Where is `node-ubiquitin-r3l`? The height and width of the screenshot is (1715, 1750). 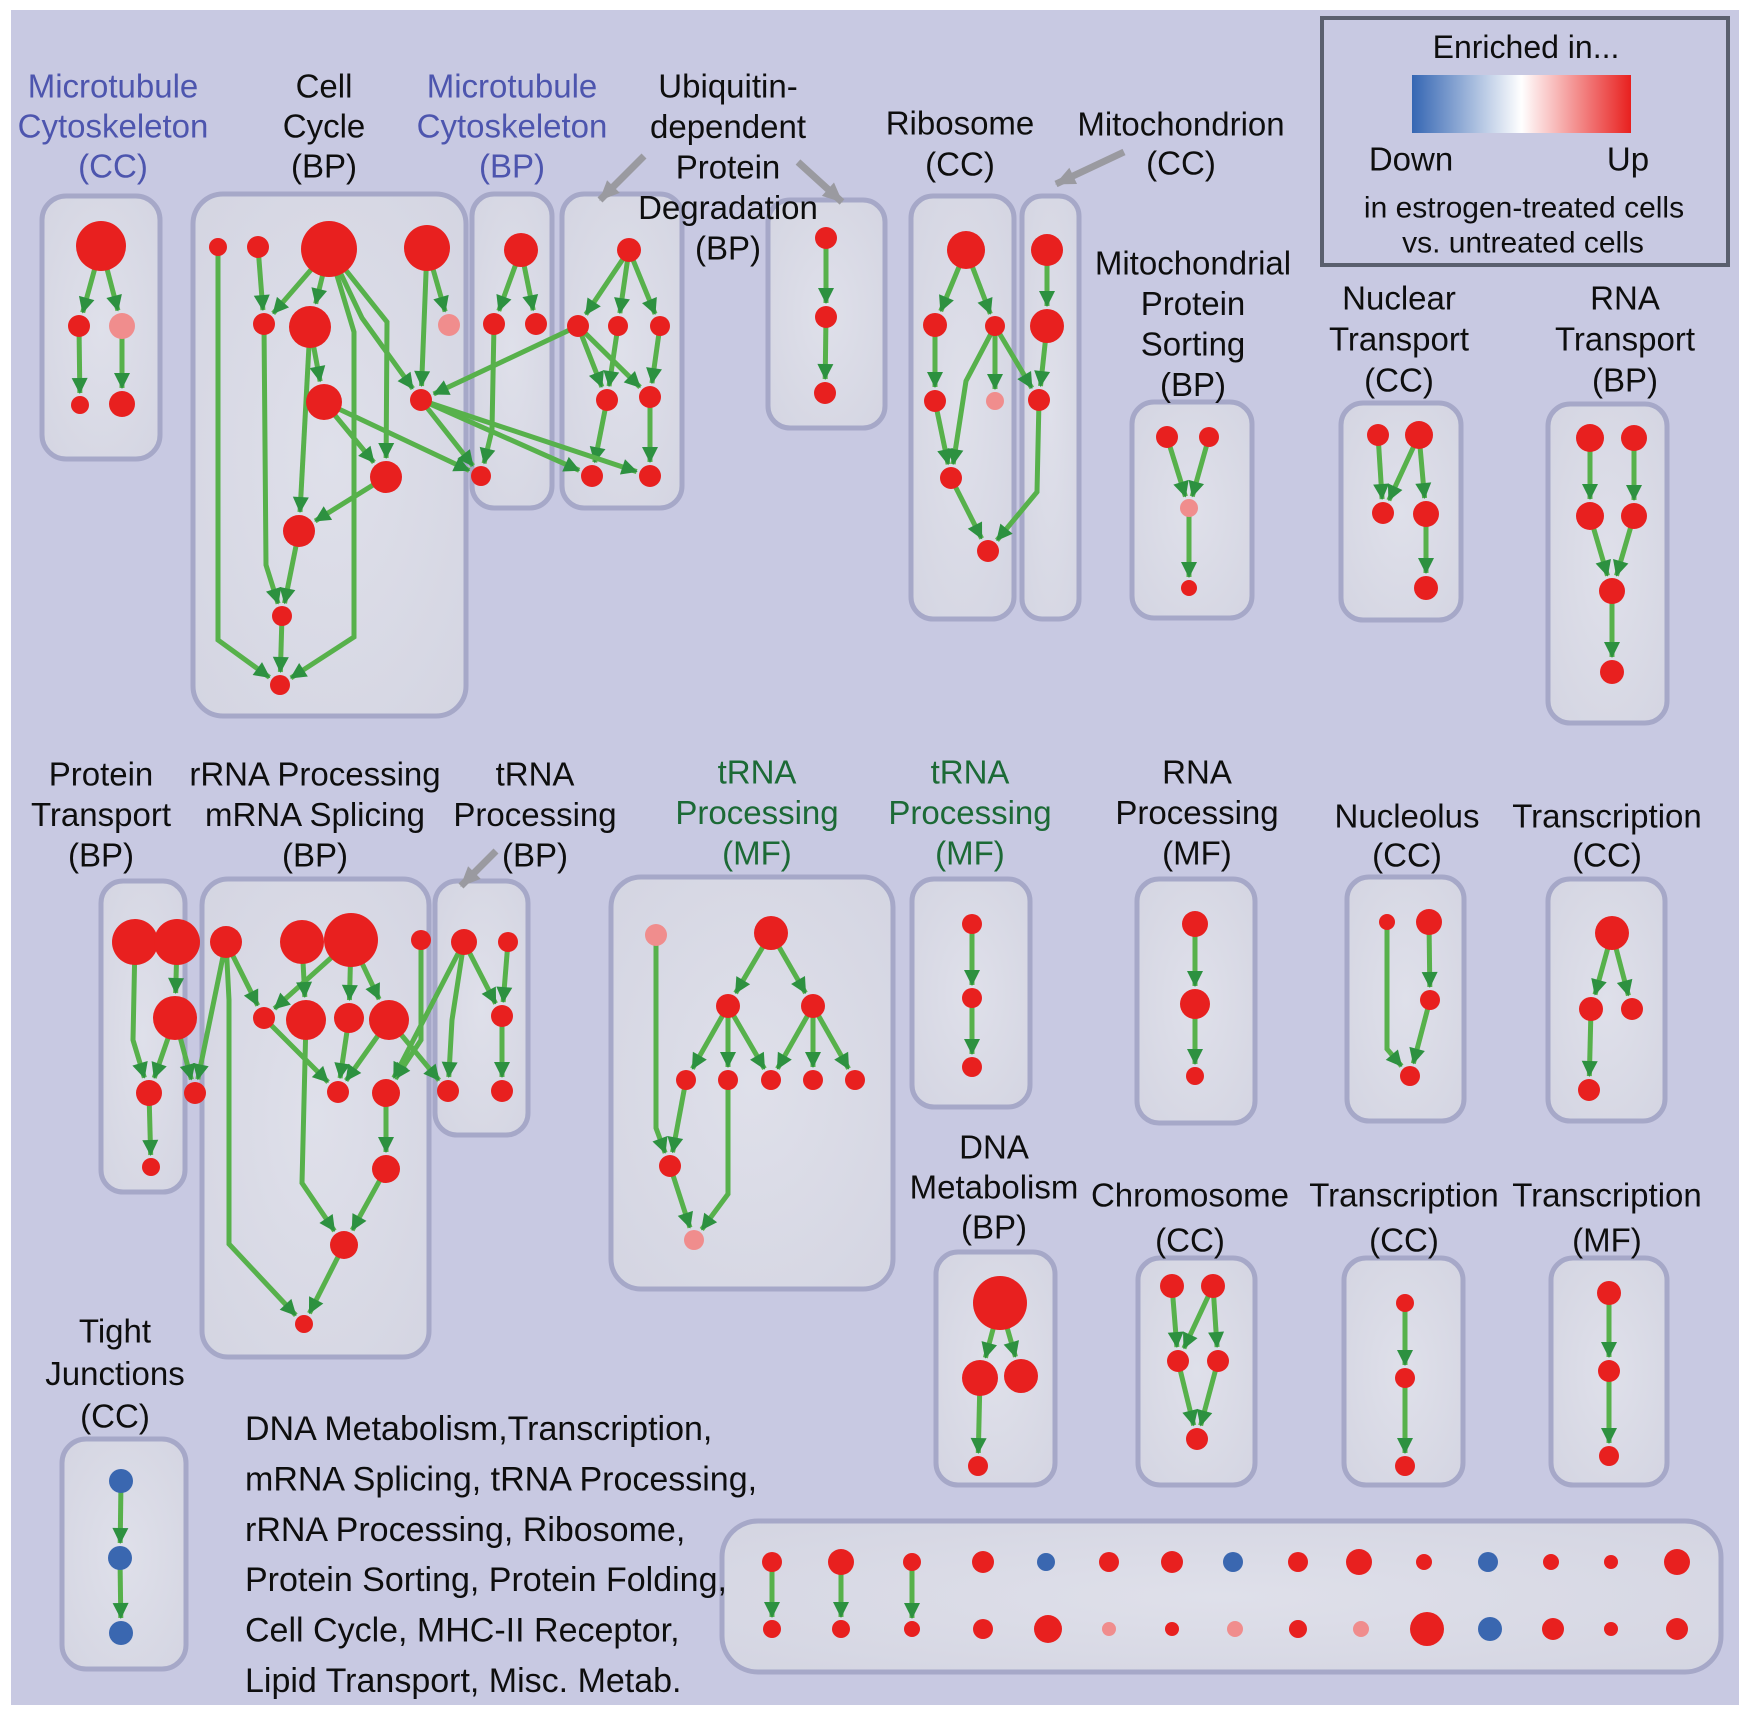 node-ubiquitin-r3l is located at coordinates (607, 400).